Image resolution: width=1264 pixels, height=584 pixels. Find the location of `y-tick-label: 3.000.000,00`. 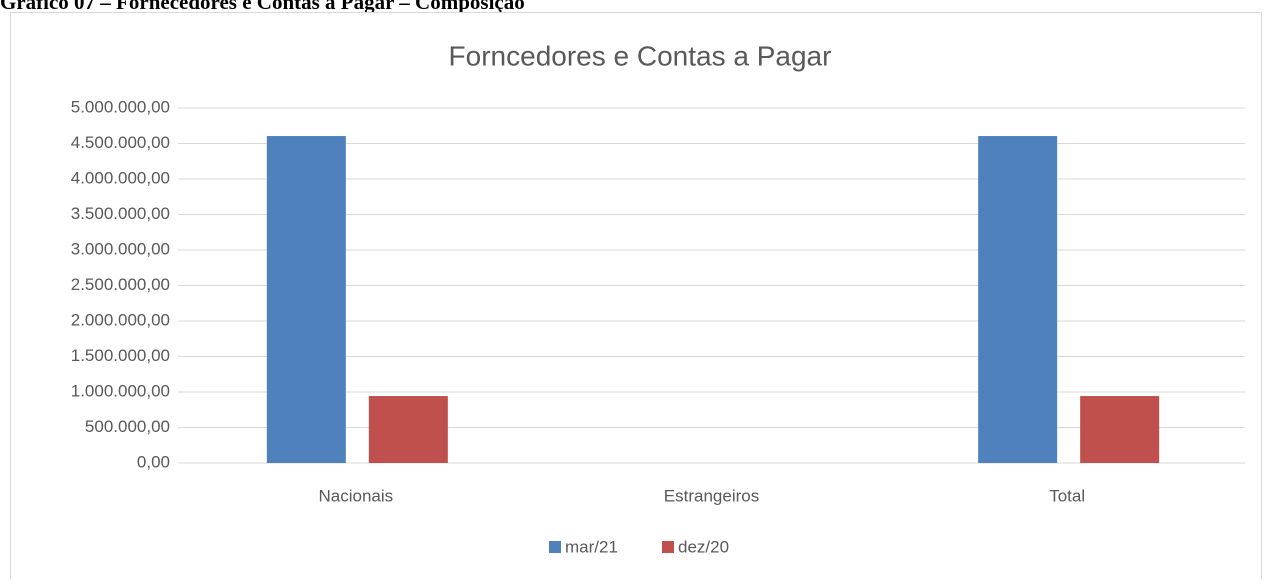

y-tick-label: 3.000.000,00 is located at coordinates (120, 248).